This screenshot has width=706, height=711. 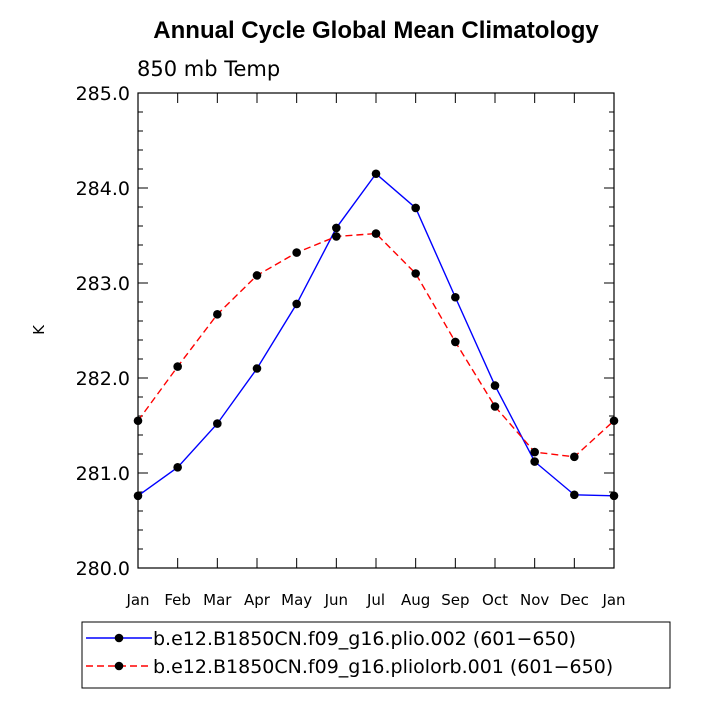 What do you see at coordinates (39, 329) in the screenshot?
I see `y-axis-label: K` at bounding box center [39, 329].